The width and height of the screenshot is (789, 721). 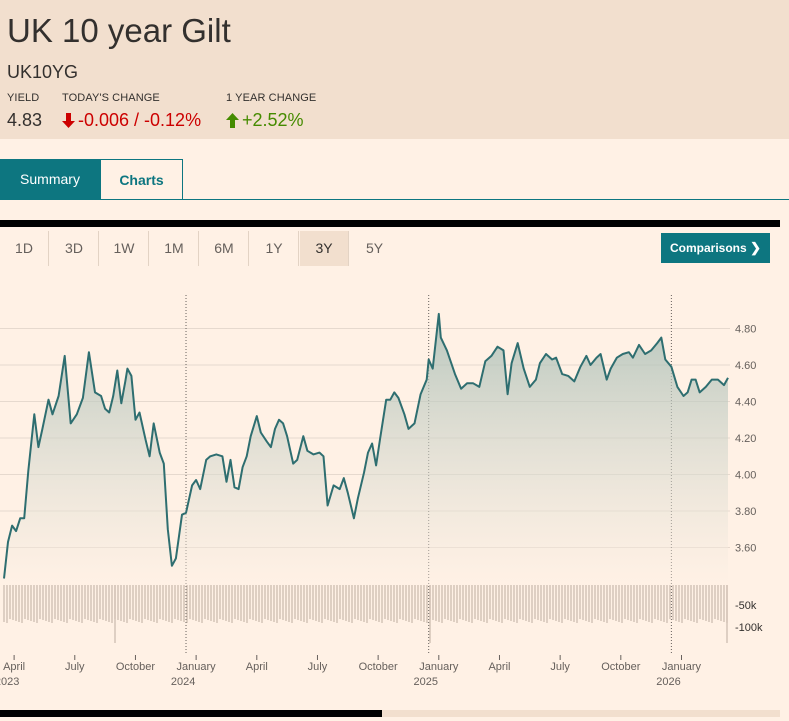 I want to click on chart-scroll-track, so click(x=581, y=713).